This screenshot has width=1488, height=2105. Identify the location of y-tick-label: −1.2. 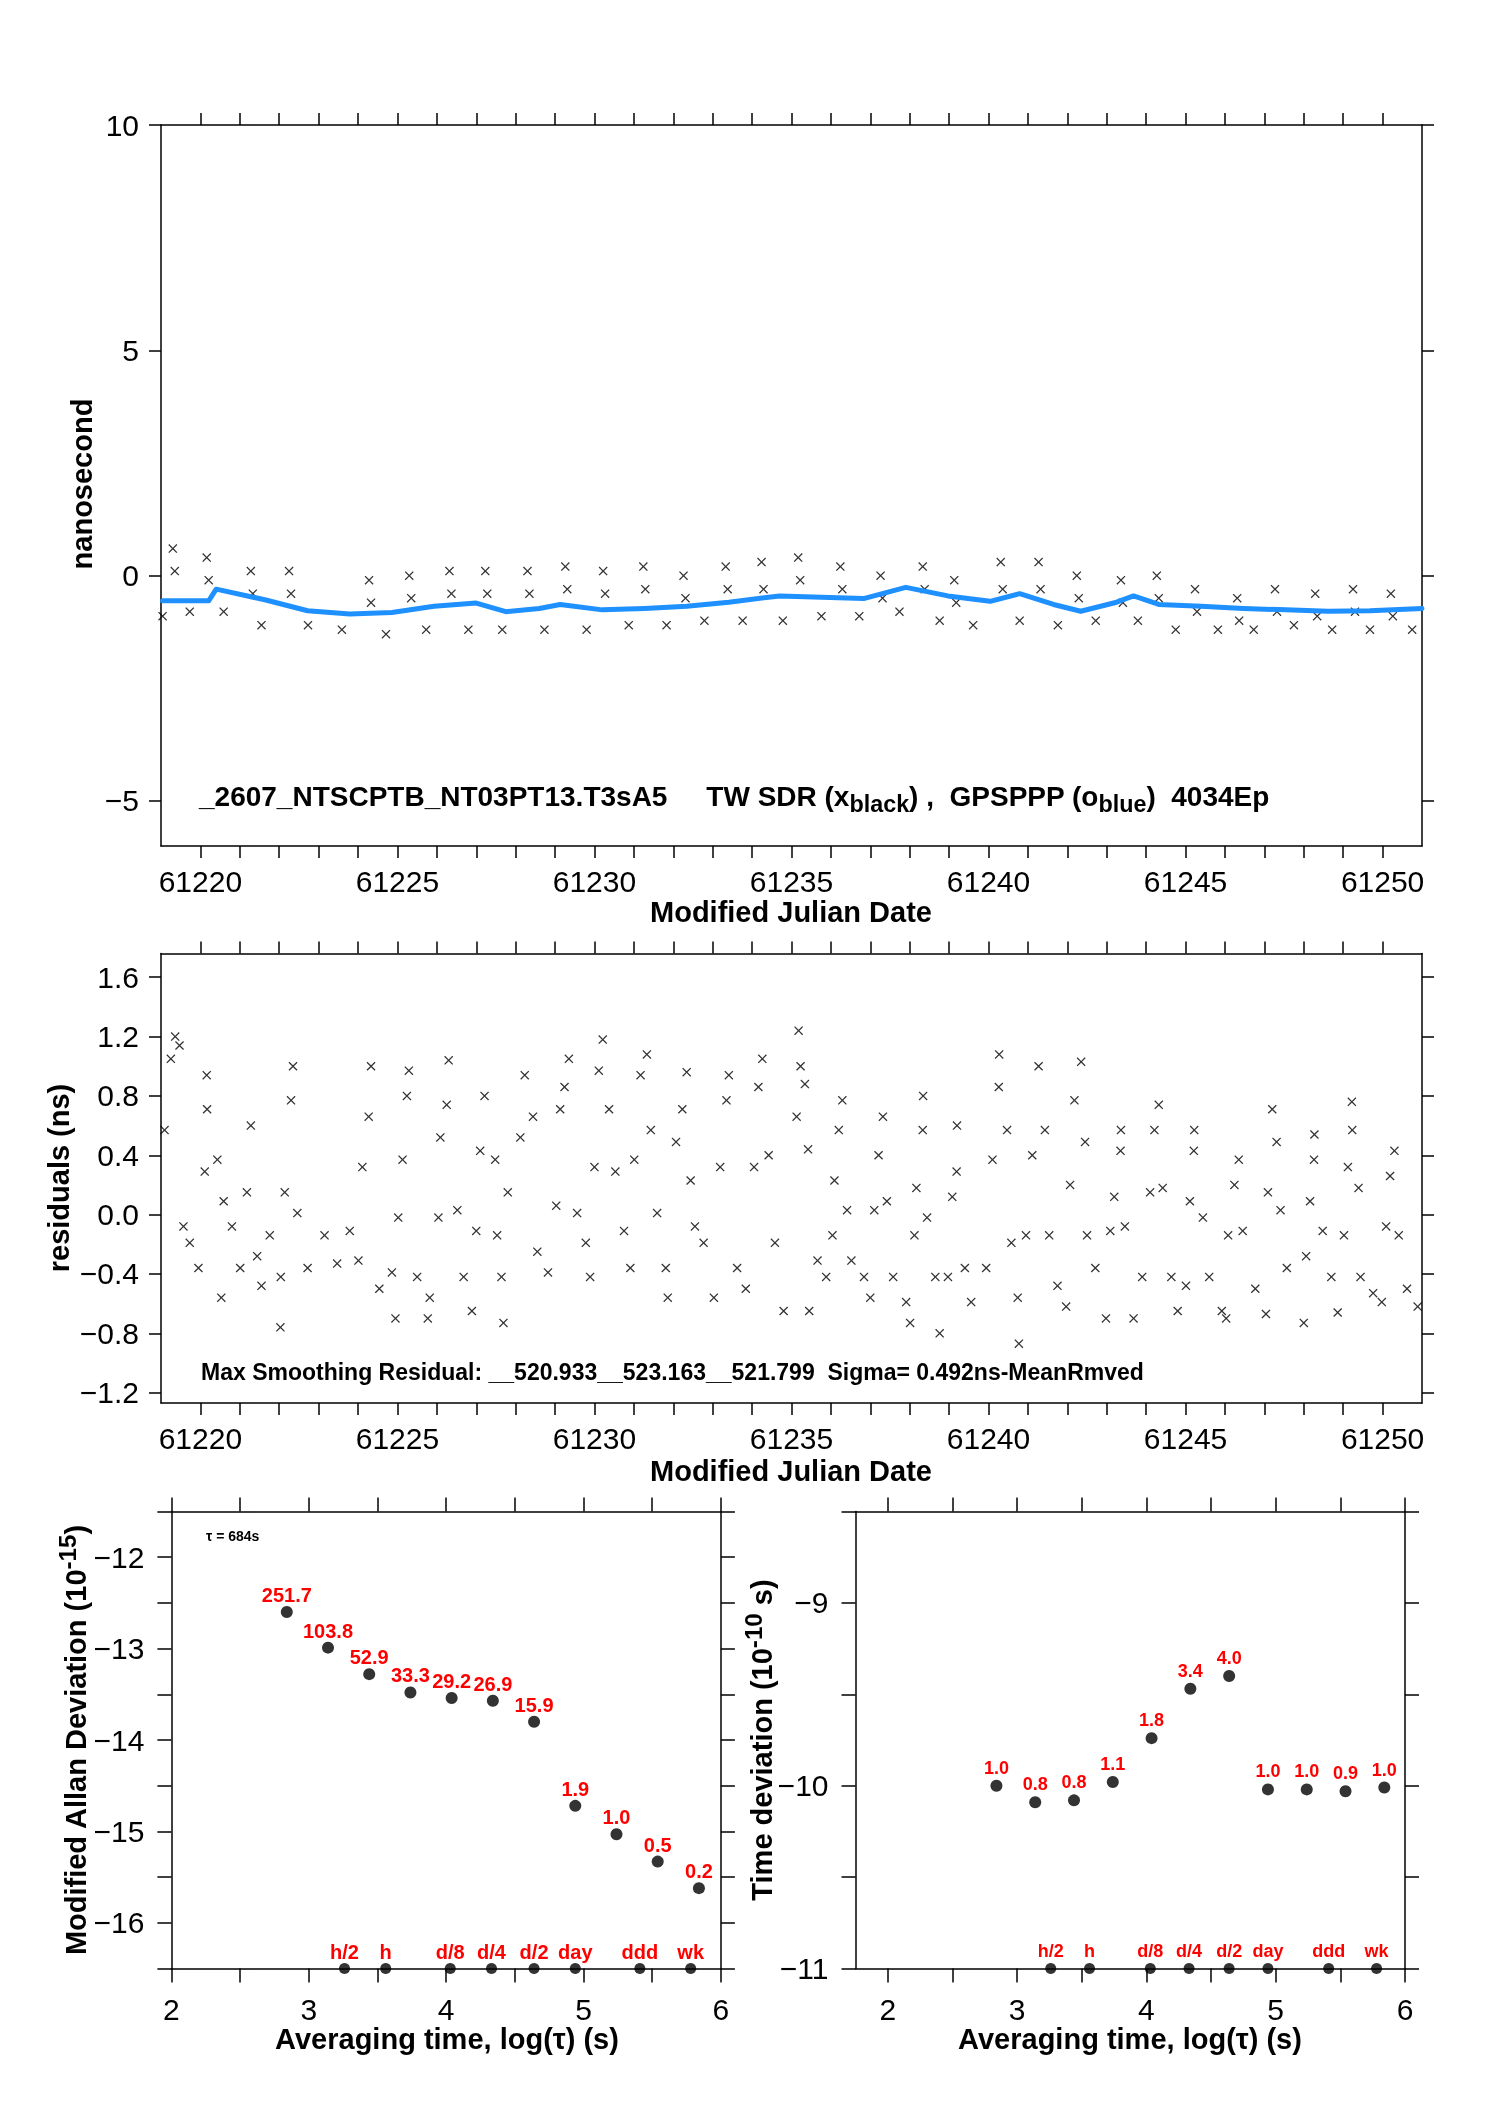
(109, 1393).